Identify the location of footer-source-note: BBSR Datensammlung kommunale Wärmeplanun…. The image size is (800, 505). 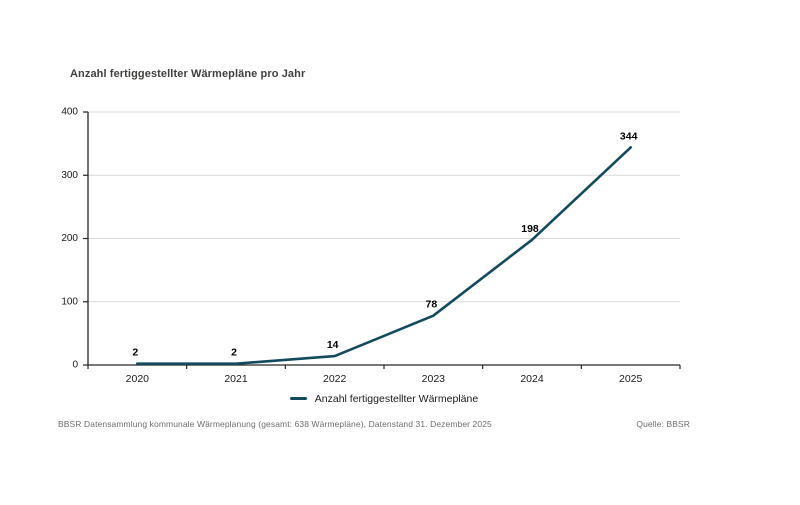
(275, 424).